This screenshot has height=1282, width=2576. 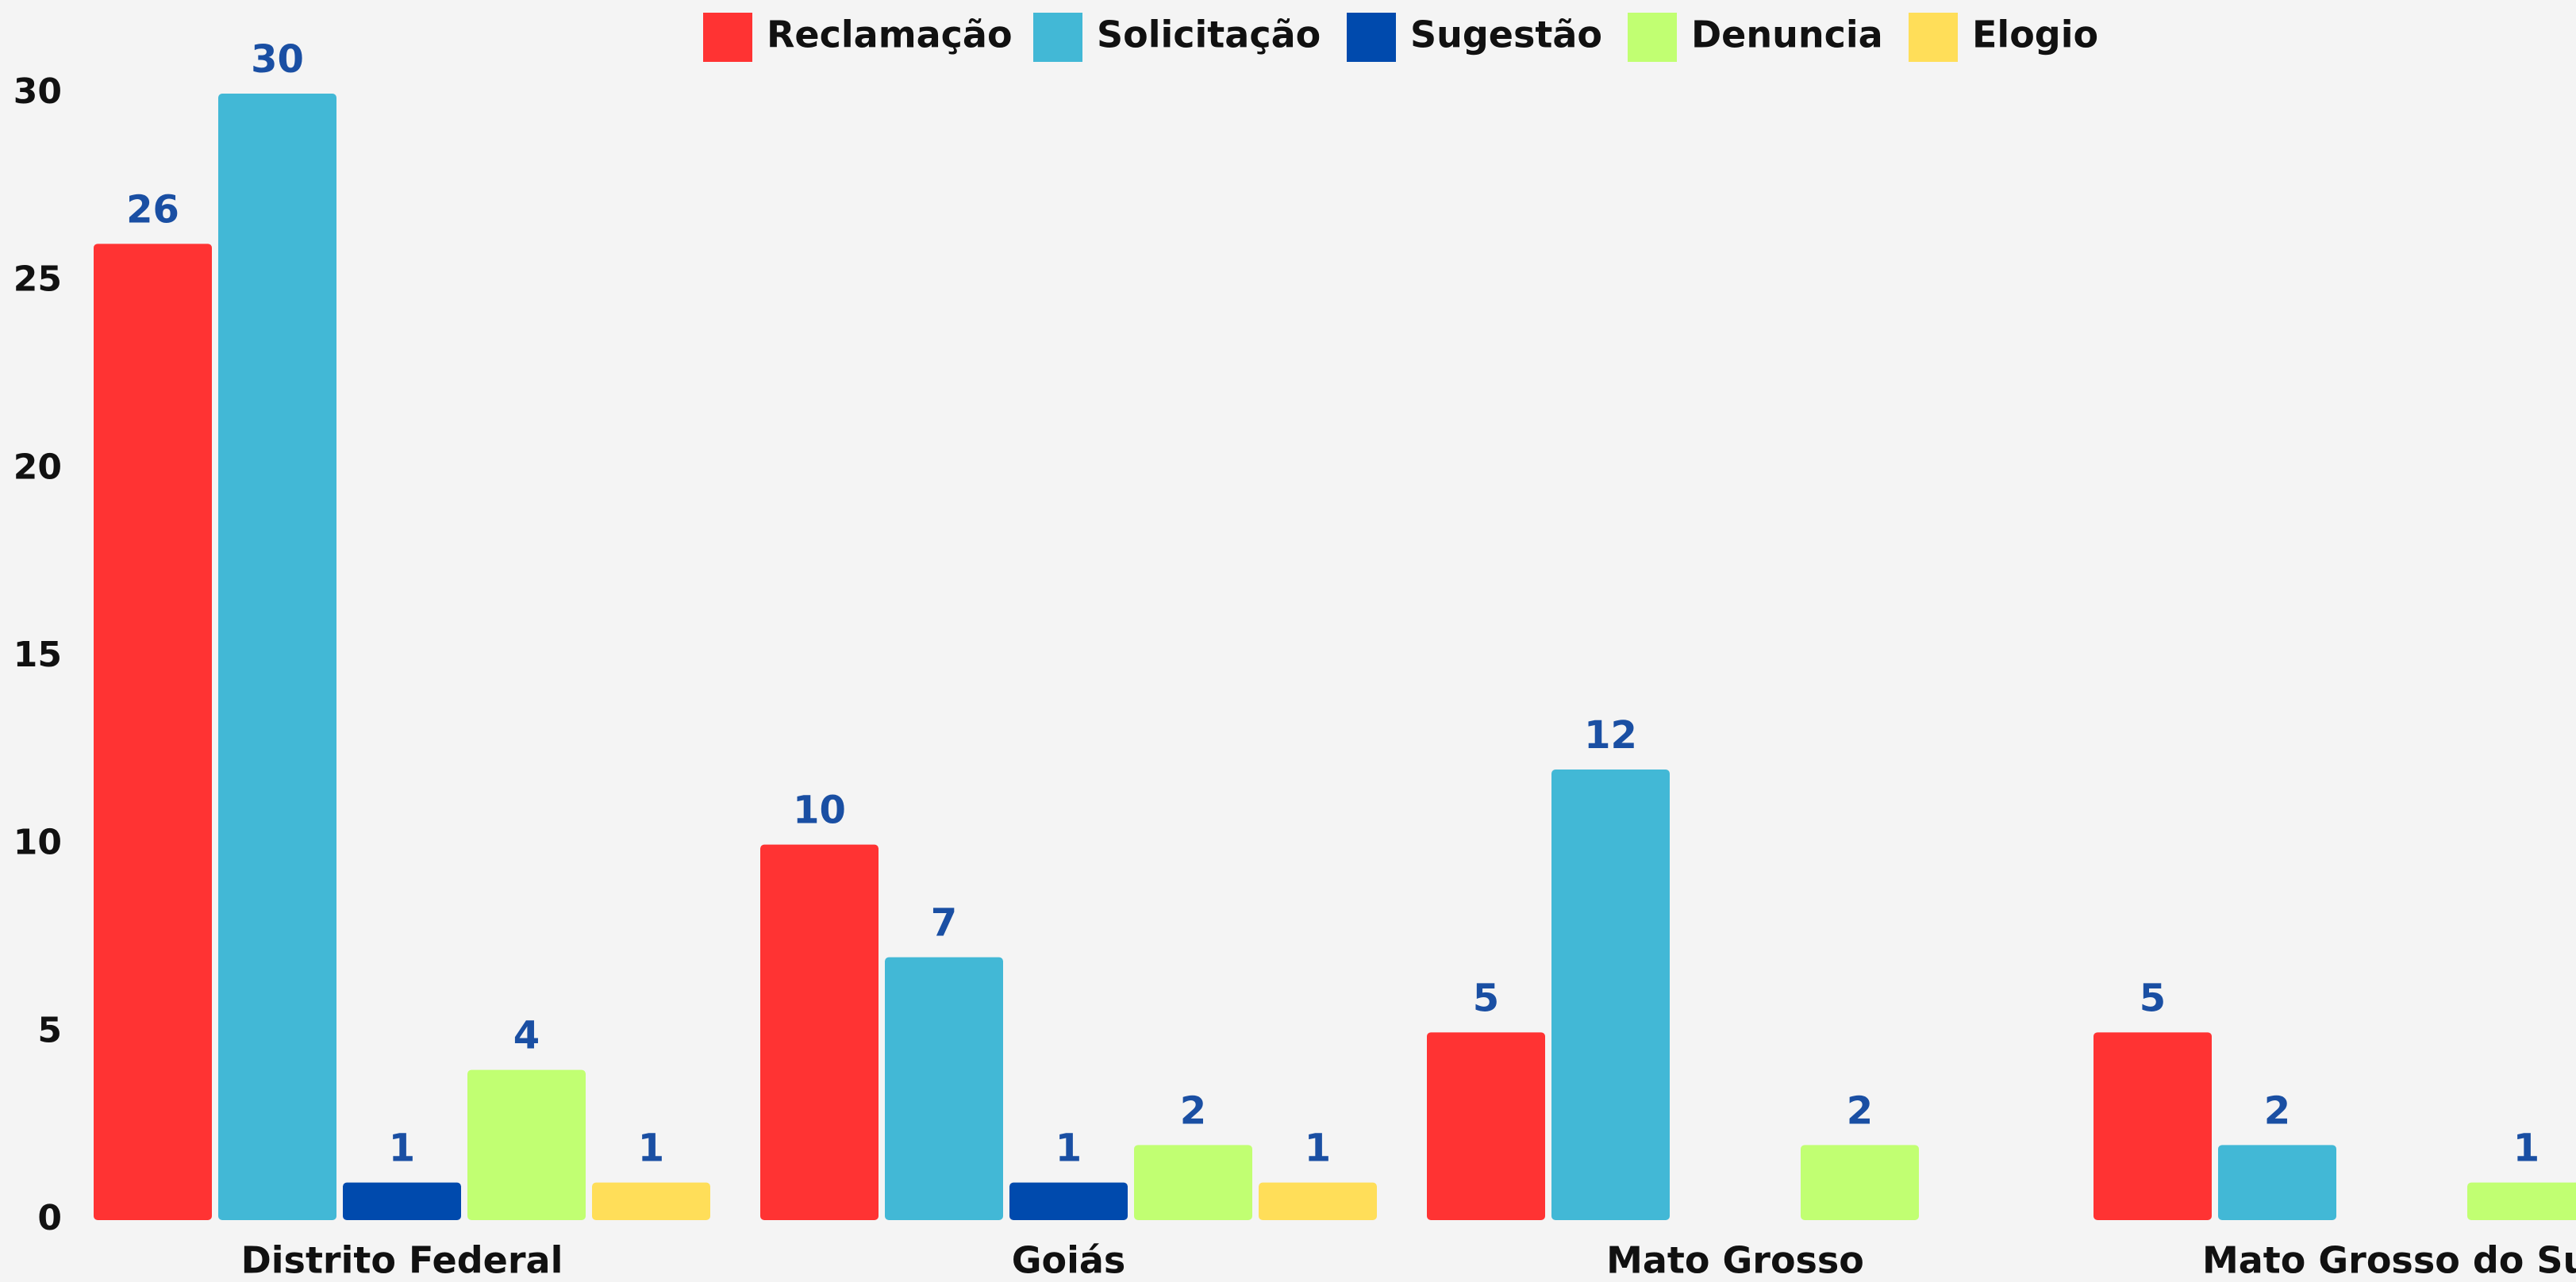 What do you see at coordinates (1069, 1260) in the screenshot?
I see `x-tick-label: Goiás` at bounding box center [1069, 1260].